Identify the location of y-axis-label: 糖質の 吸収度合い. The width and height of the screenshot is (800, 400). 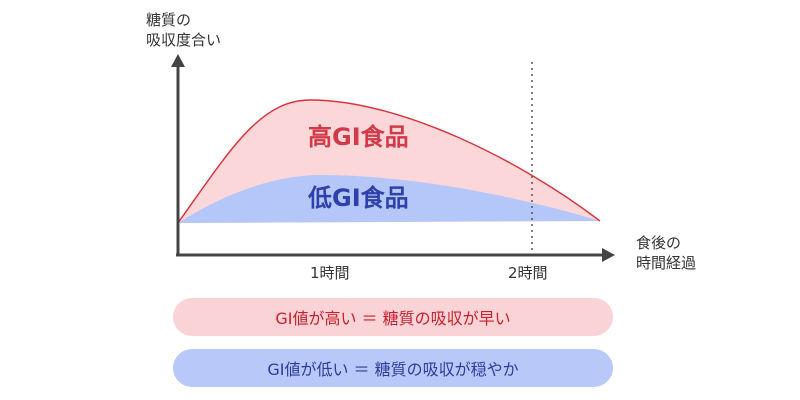
(183, 30).